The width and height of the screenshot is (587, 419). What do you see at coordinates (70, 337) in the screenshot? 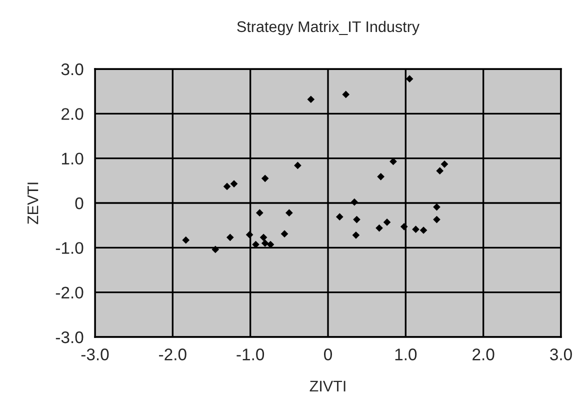
I see `y-tick-label: -3.0` at bounding box center [70, 337].